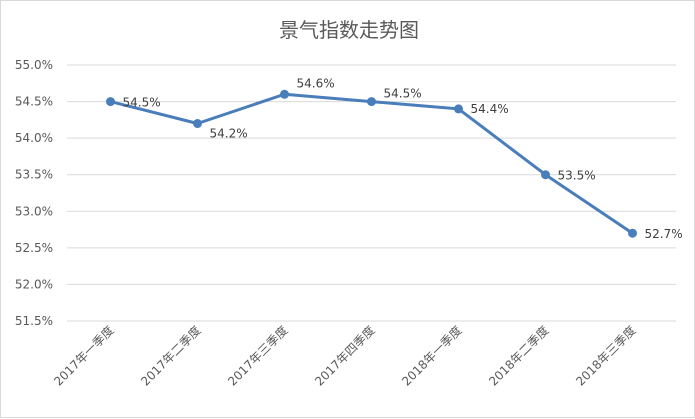 This screenshot has width=695, height=419. What do you see at coordinates (170, 356) in the screenshot?
I see `x-tick-label: 2017年二季度` at bounding box center [170, 356].